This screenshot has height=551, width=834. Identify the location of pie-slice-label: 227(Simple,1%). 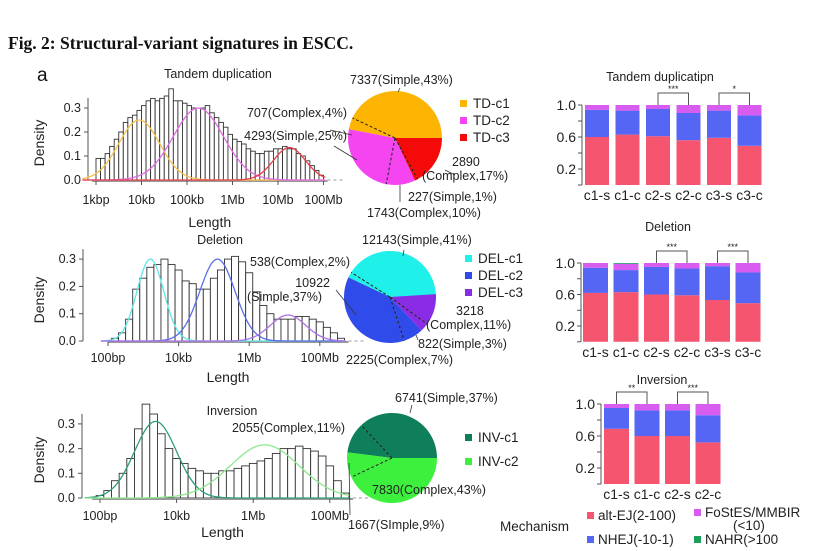
(452, 197).